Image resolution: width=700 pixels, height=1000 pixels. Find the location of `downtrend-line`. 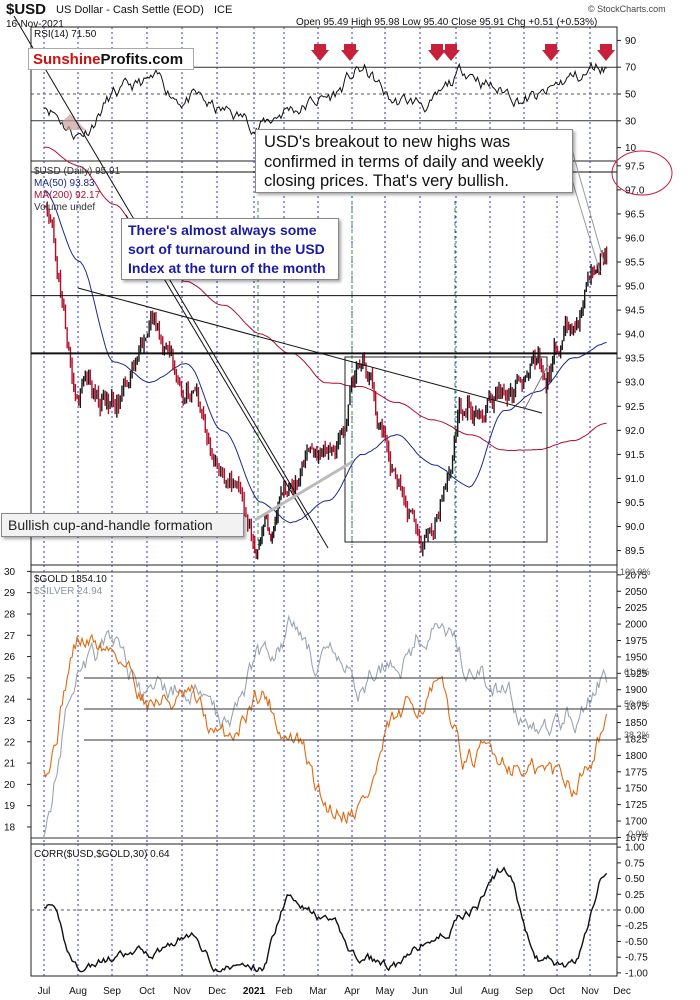

downtrend-line is located at coordinates (310, 350).